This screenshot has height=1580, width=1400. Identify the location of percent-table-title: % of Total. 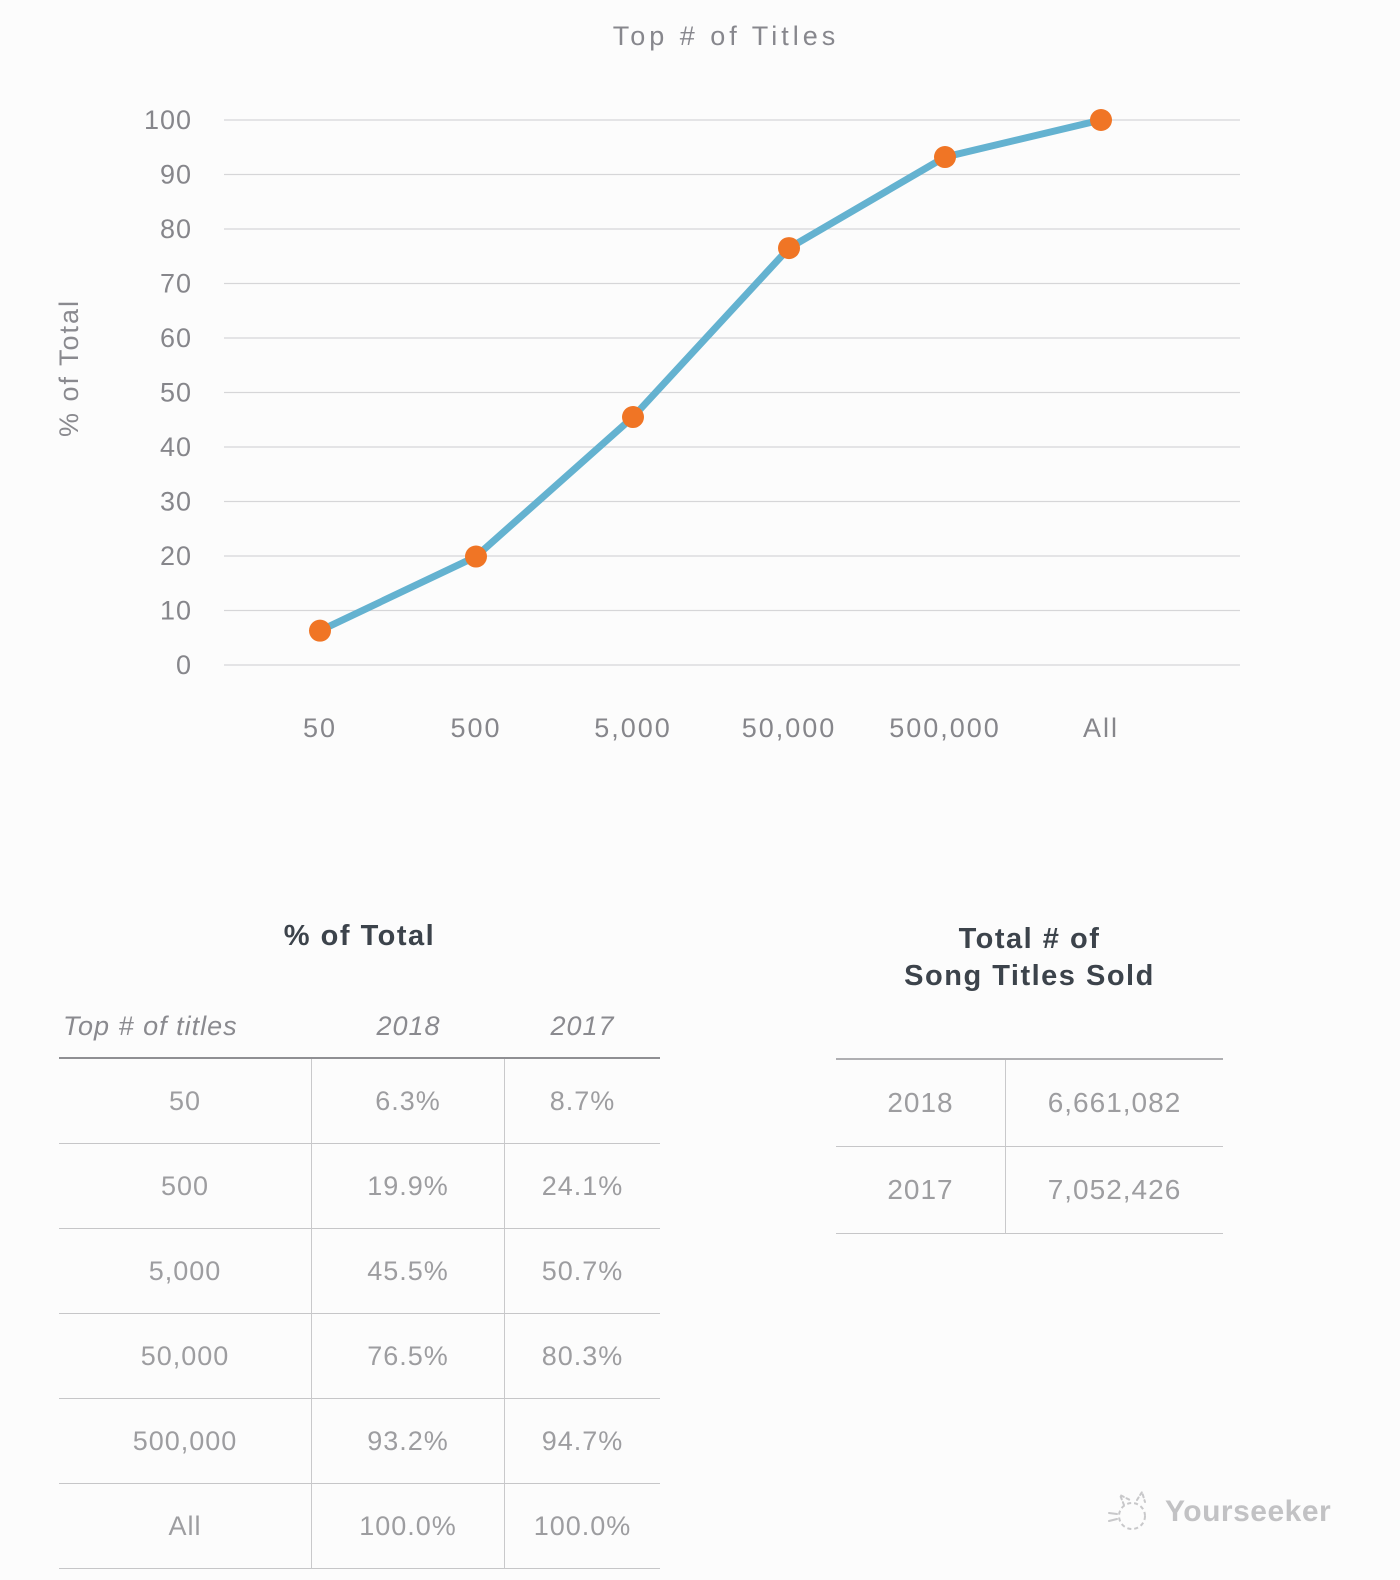
(359, 936).